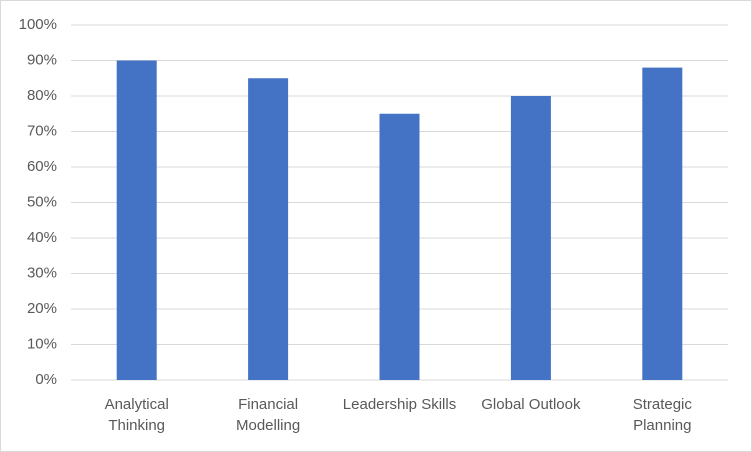  What do you see at coordinates (42, 237) in the screenshot?
I see `y-tick-label: 40%` at bounding box center [42, 237].